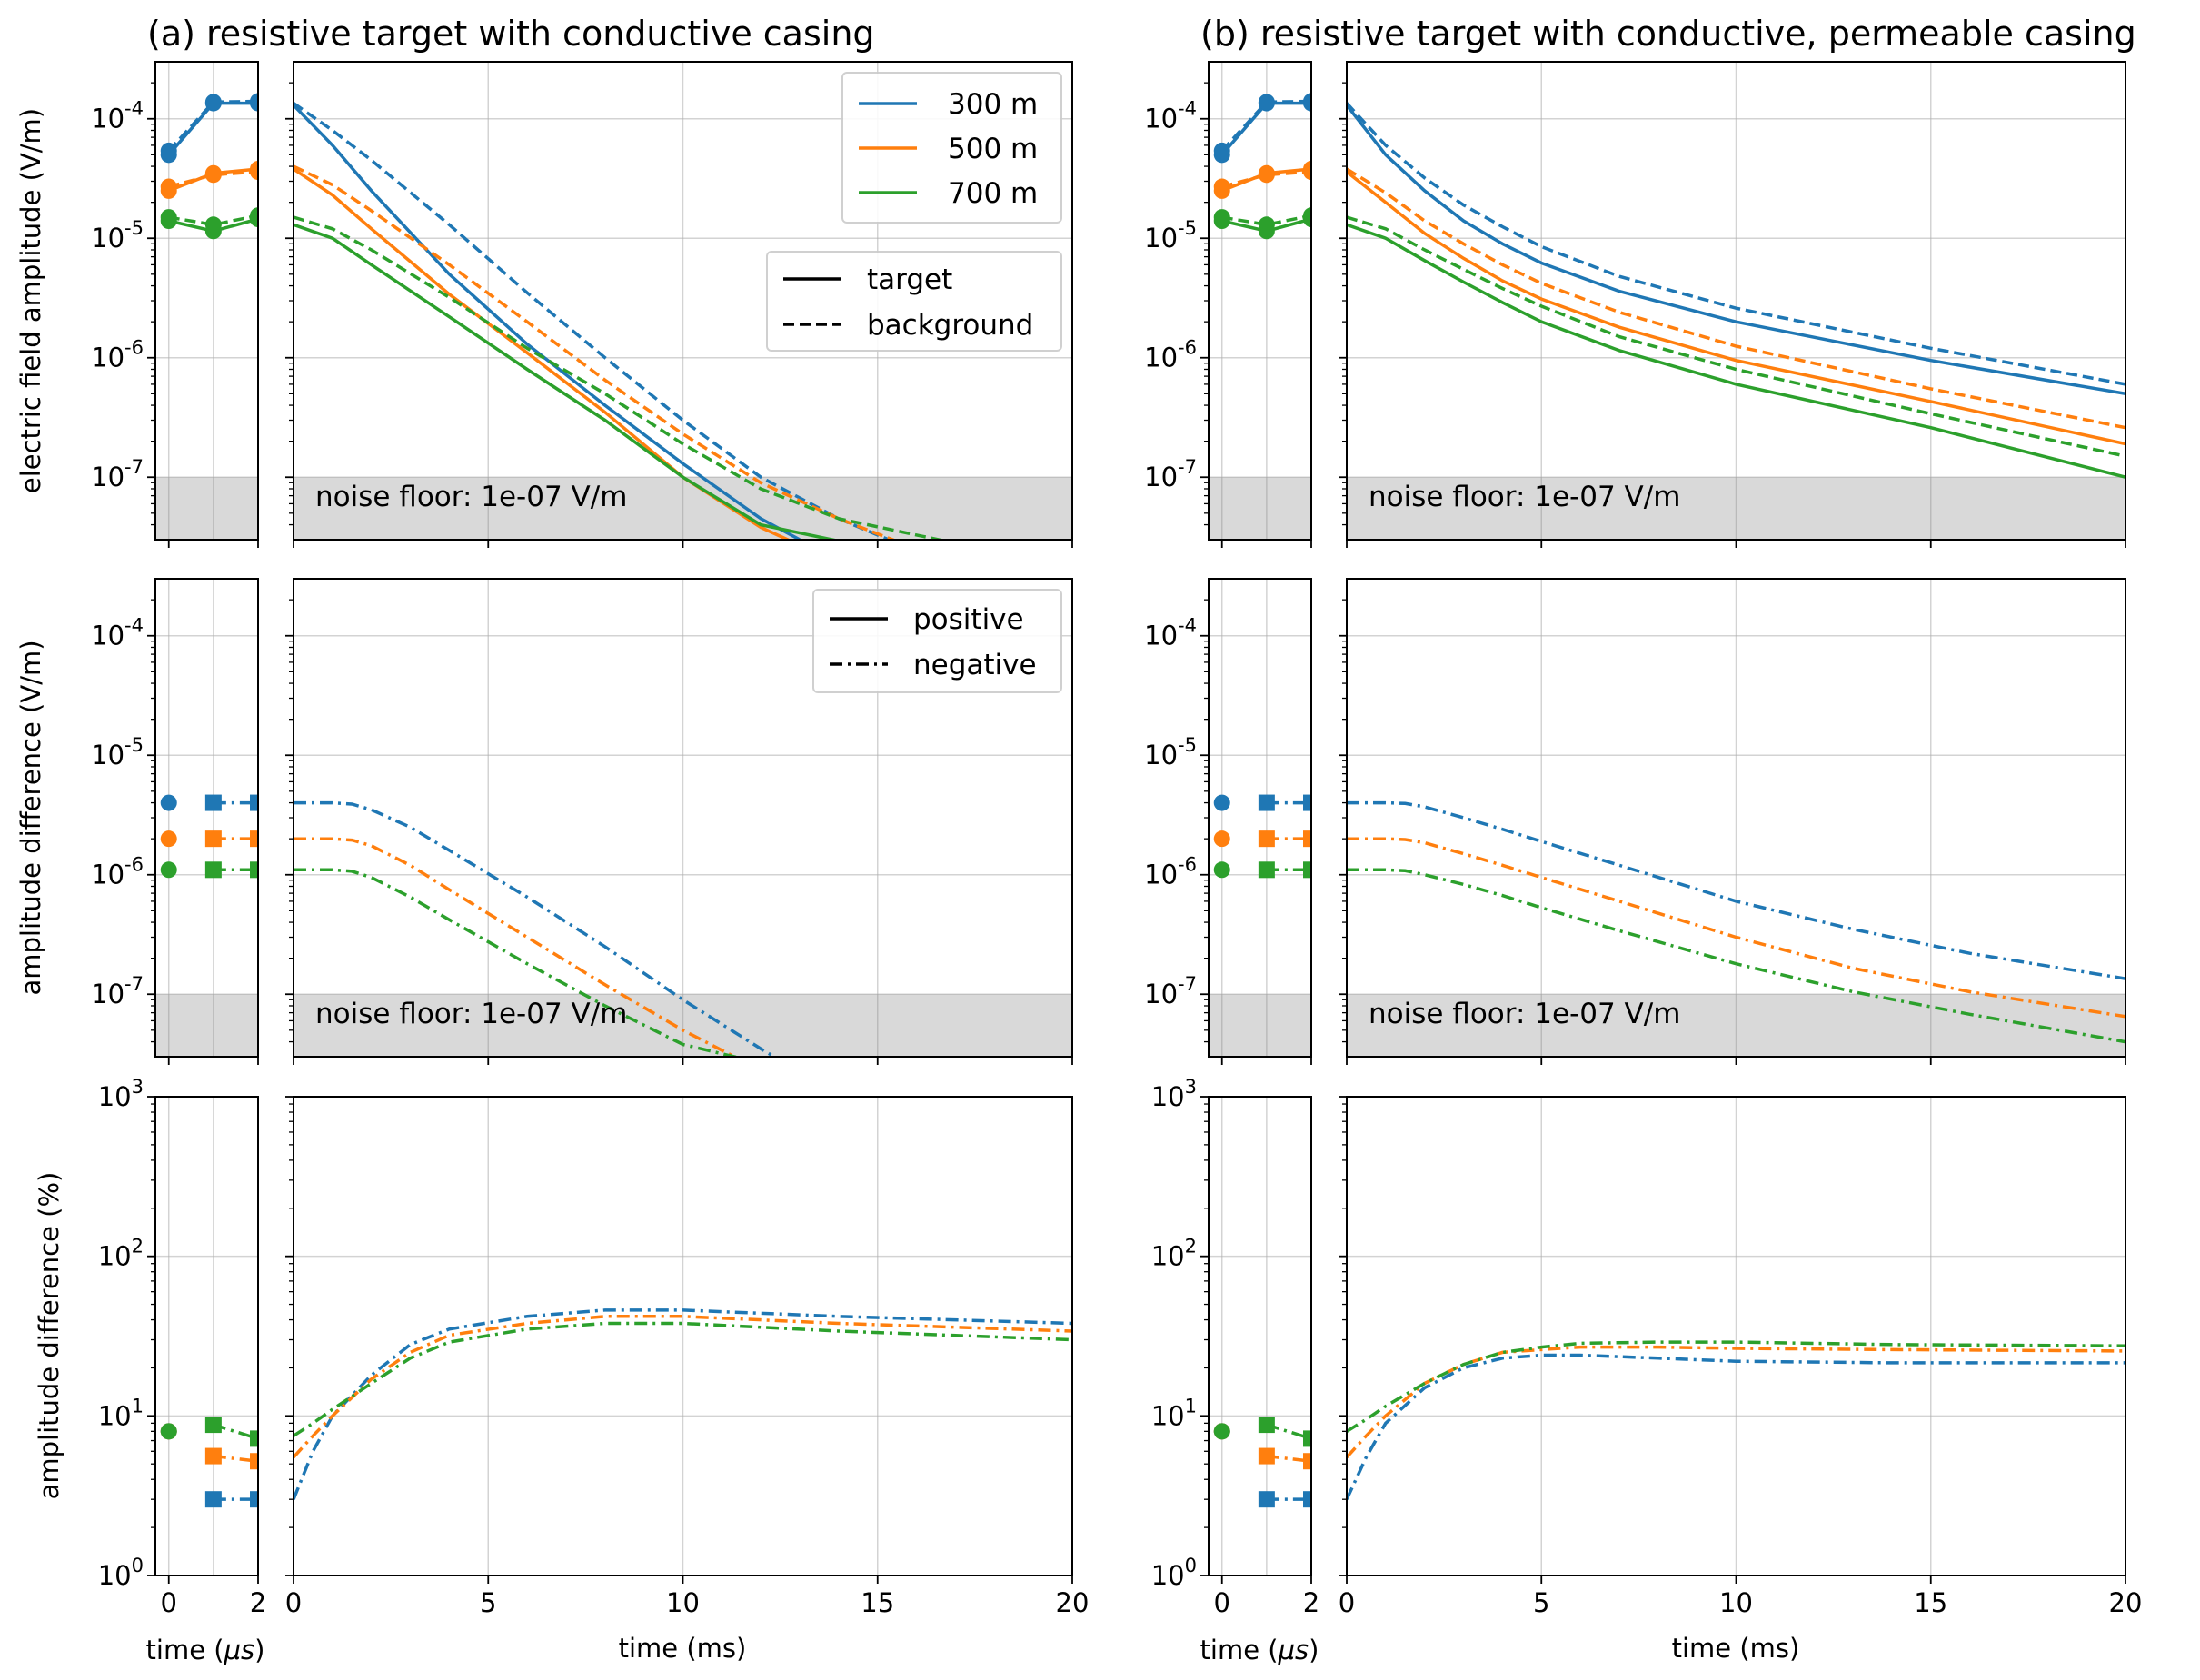 Image resolution: width=2200 pixels, height=1680 pixels. I want to click on early-axes-a-row2: 10-710-610-510-4, so click(175, 821).